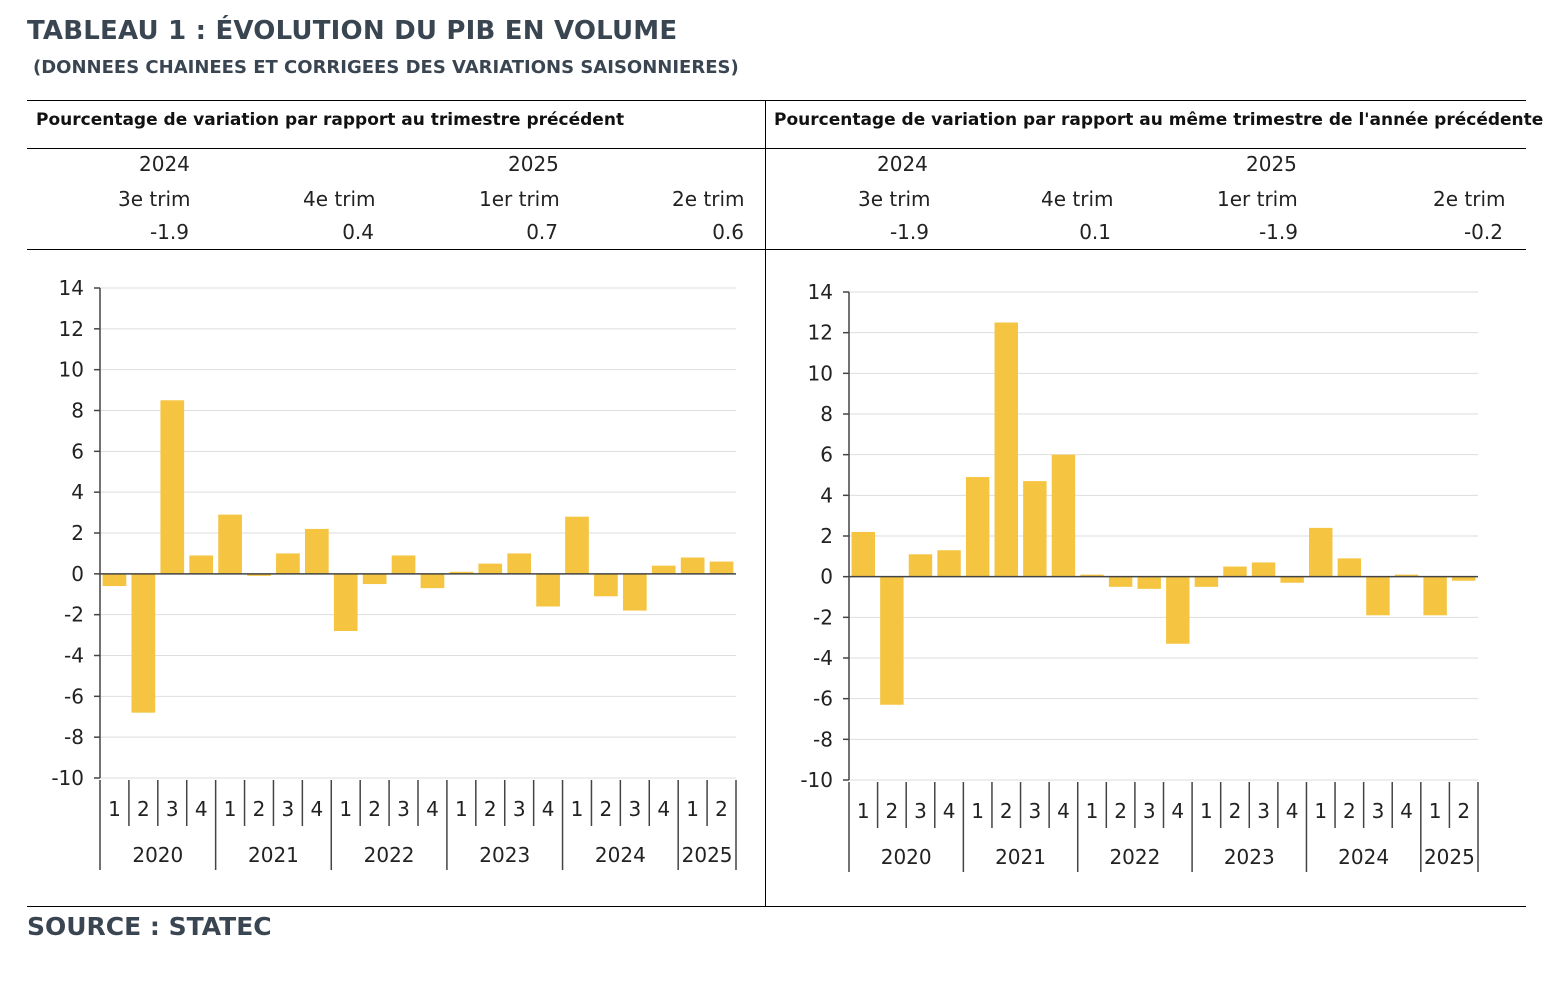  What do you see at coordinates (776, 249) in the screenshot?
I see `table-divider` at bounding box center [776, 249].